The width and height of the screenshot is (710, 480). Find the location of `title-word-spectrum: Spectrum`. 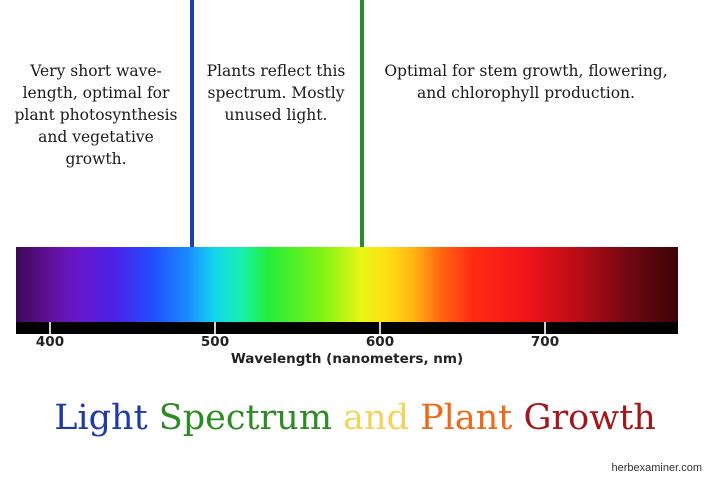

title-word-spectrum: Spectrum is located at coordinates (245, 418).